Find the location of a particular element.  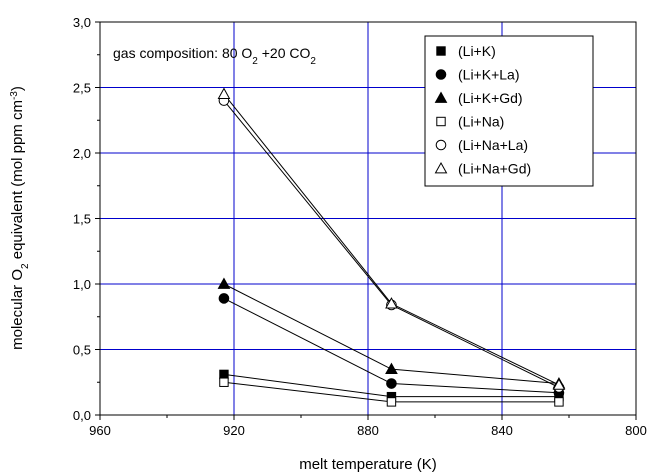

legend-label-2: (Li+K+Gd) is located at coordinates (490, 98).